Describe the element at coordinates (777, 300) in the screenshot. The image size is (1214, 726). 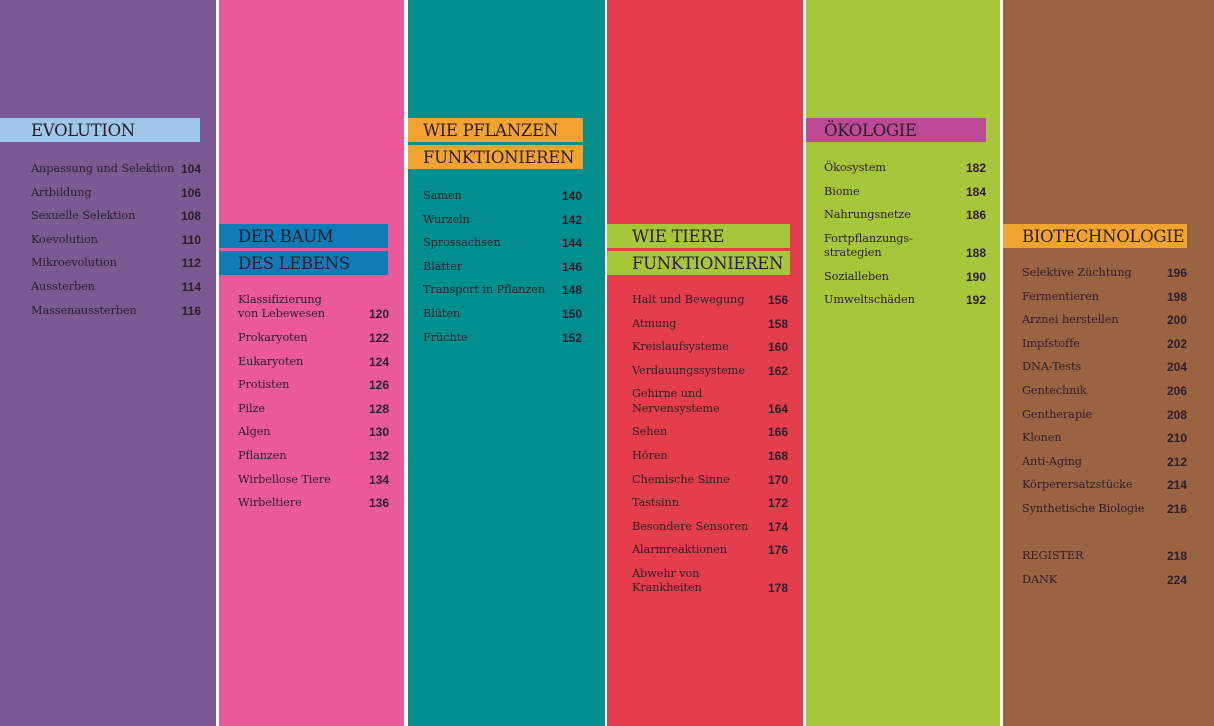
I see `entry-page-number: 156` at that location.